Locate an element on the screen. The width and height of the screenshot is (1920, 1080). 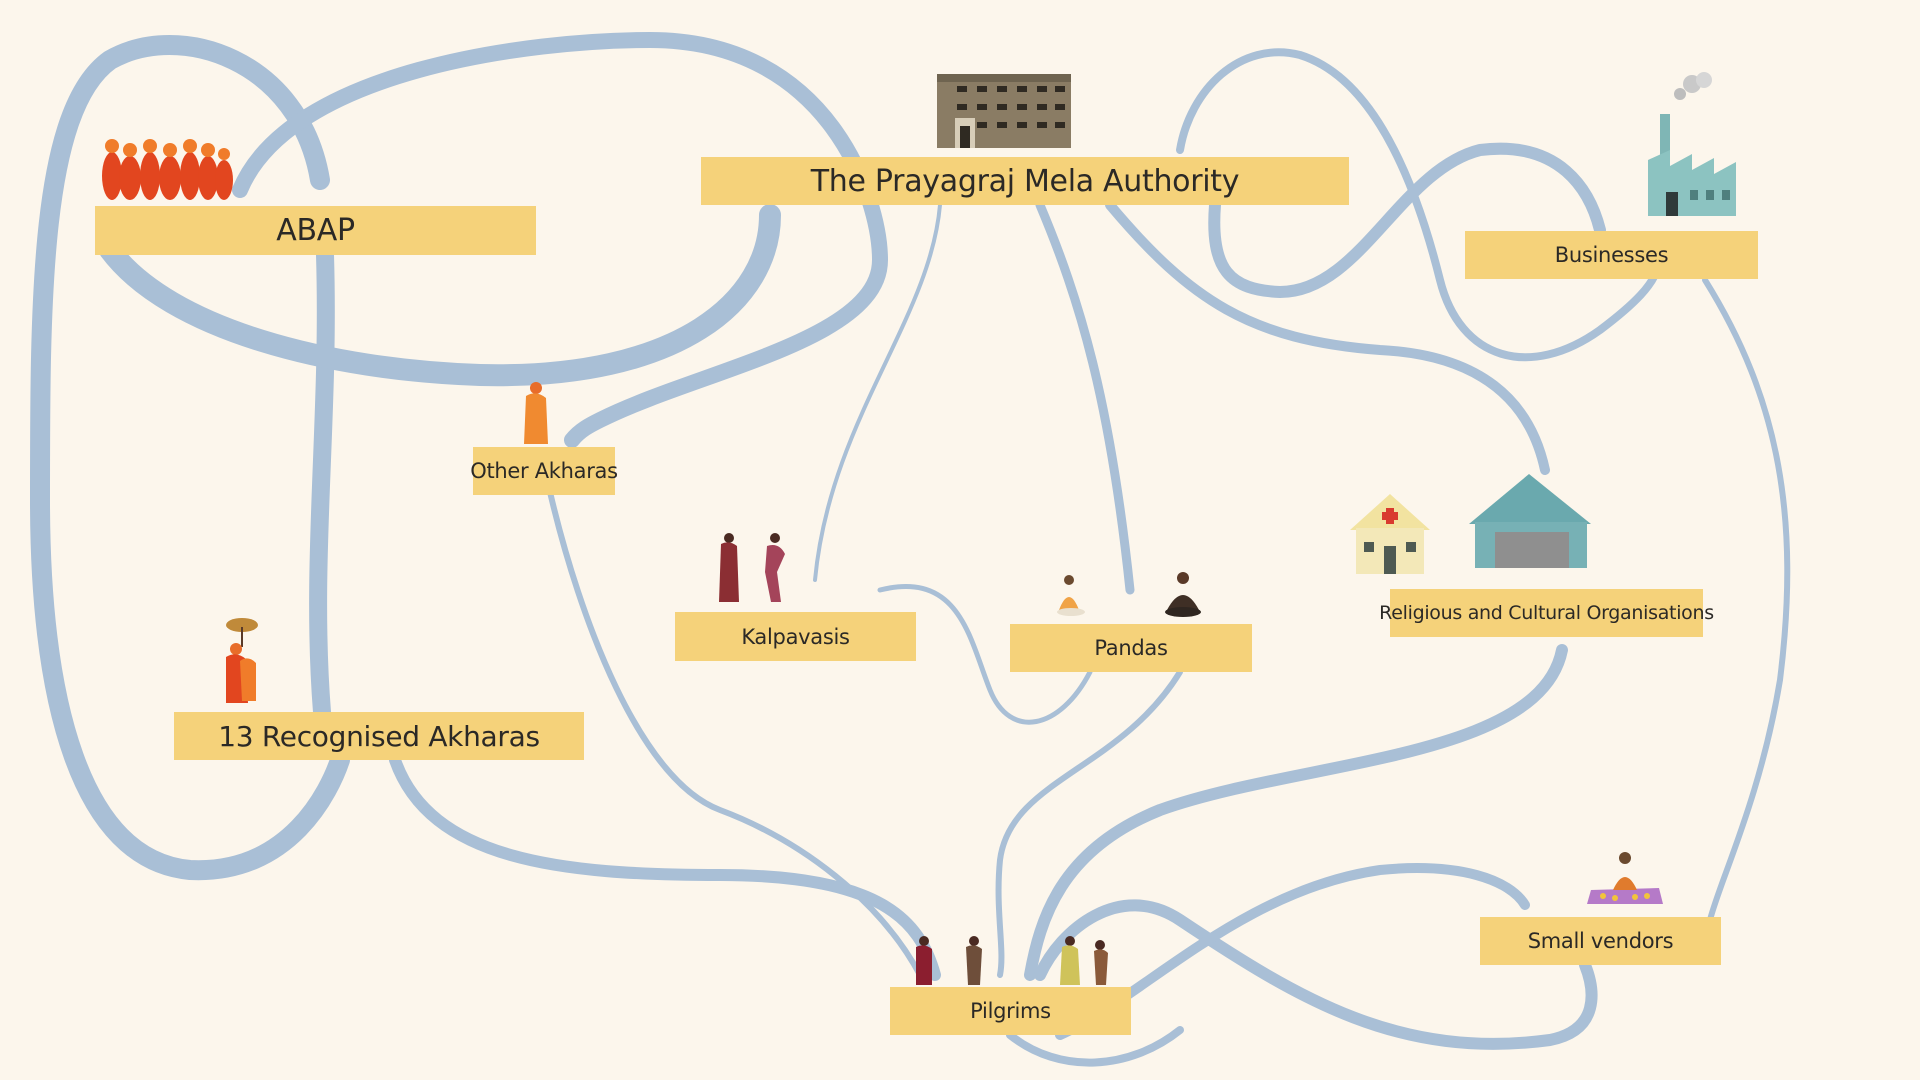
flow-religious-pilgrims is located at coordinates (1296, 812).